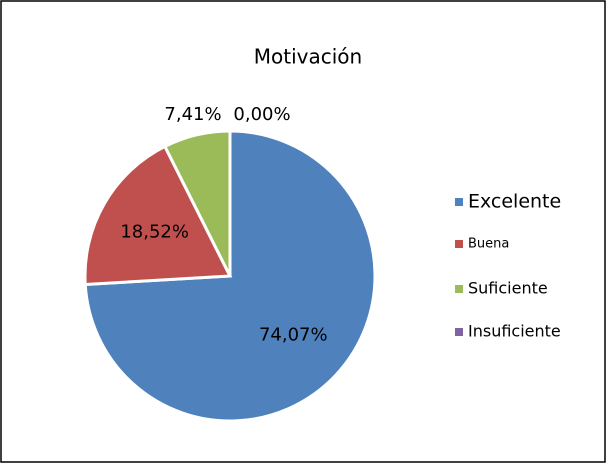 This screenshot has height=466, width=610. Describe the element at coordinates (158, 215) in the screenshot. I see `pie-slice` at that location.